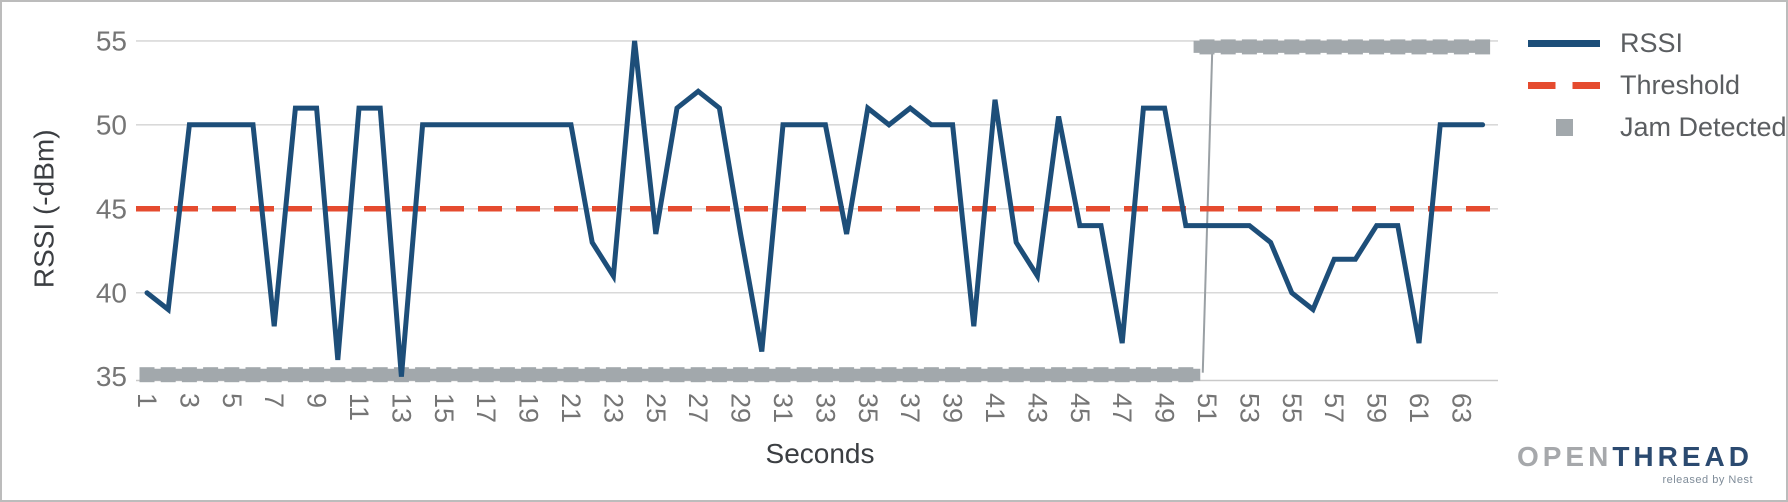  I want to click on y-tick-label-45: 45, so click(111, 208).